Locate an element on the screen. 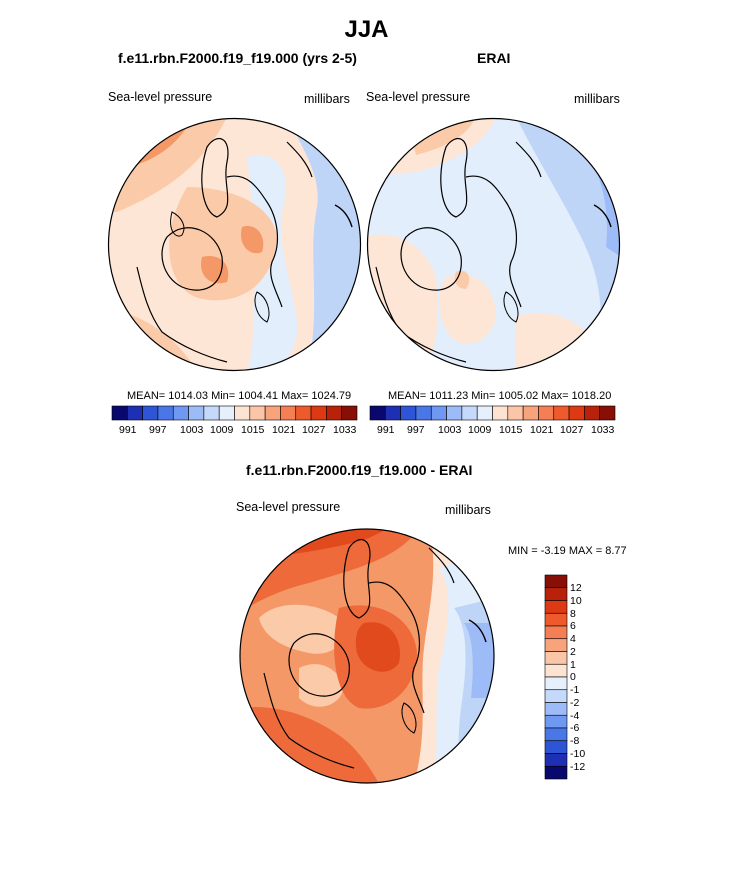 The width and height of the screenshot is (733, 882). cb1-label: 1021 is located at coordinates (284, 430).